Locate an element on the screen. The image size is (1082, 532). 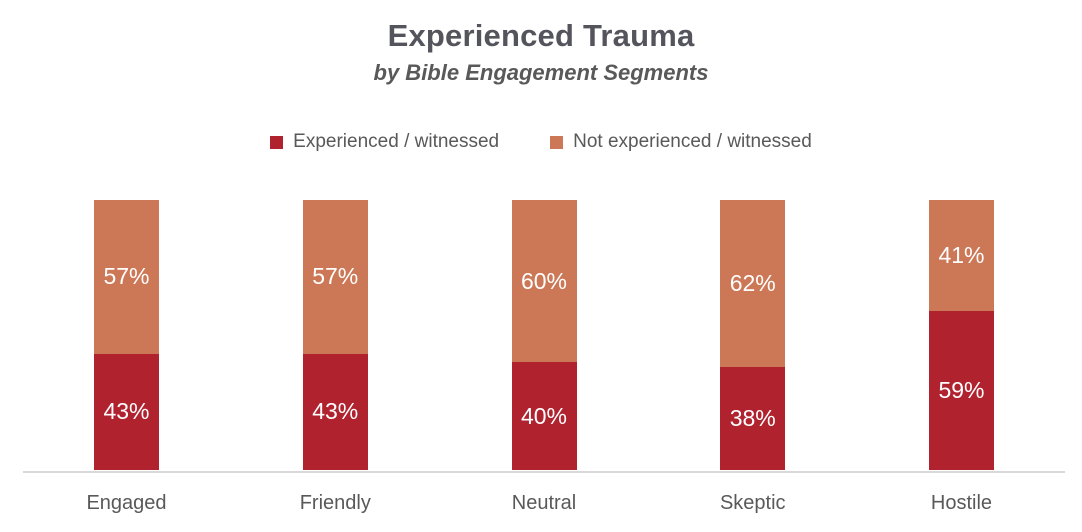
category-neutral: Neutral is located at coordinates (544, 503).